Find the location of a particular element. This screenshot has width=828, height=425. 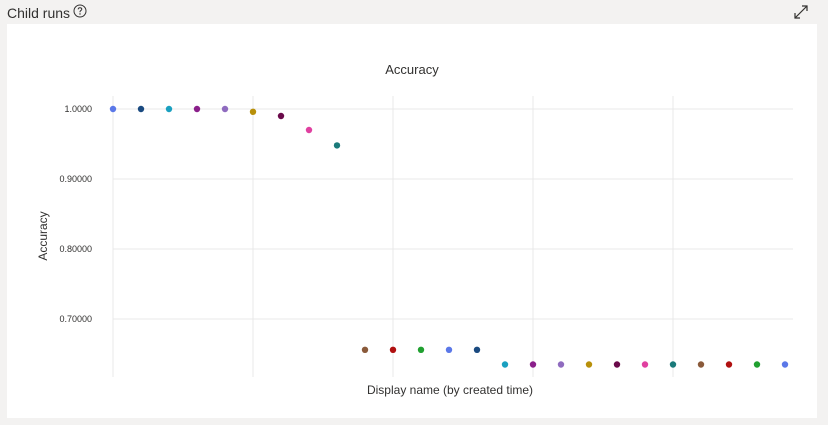

y-tick-label: 1.0000 is located at coordinates (78, 109).